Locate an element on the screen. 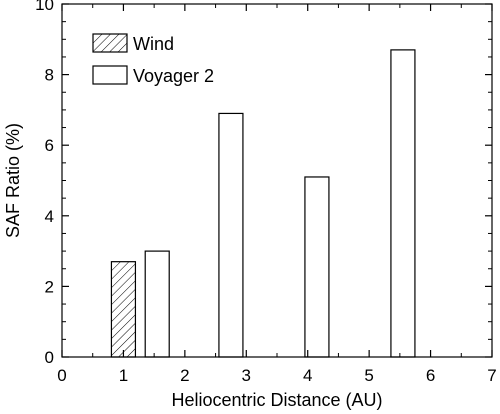  y-tick-label: 4 is located at coordinates (49, 216).